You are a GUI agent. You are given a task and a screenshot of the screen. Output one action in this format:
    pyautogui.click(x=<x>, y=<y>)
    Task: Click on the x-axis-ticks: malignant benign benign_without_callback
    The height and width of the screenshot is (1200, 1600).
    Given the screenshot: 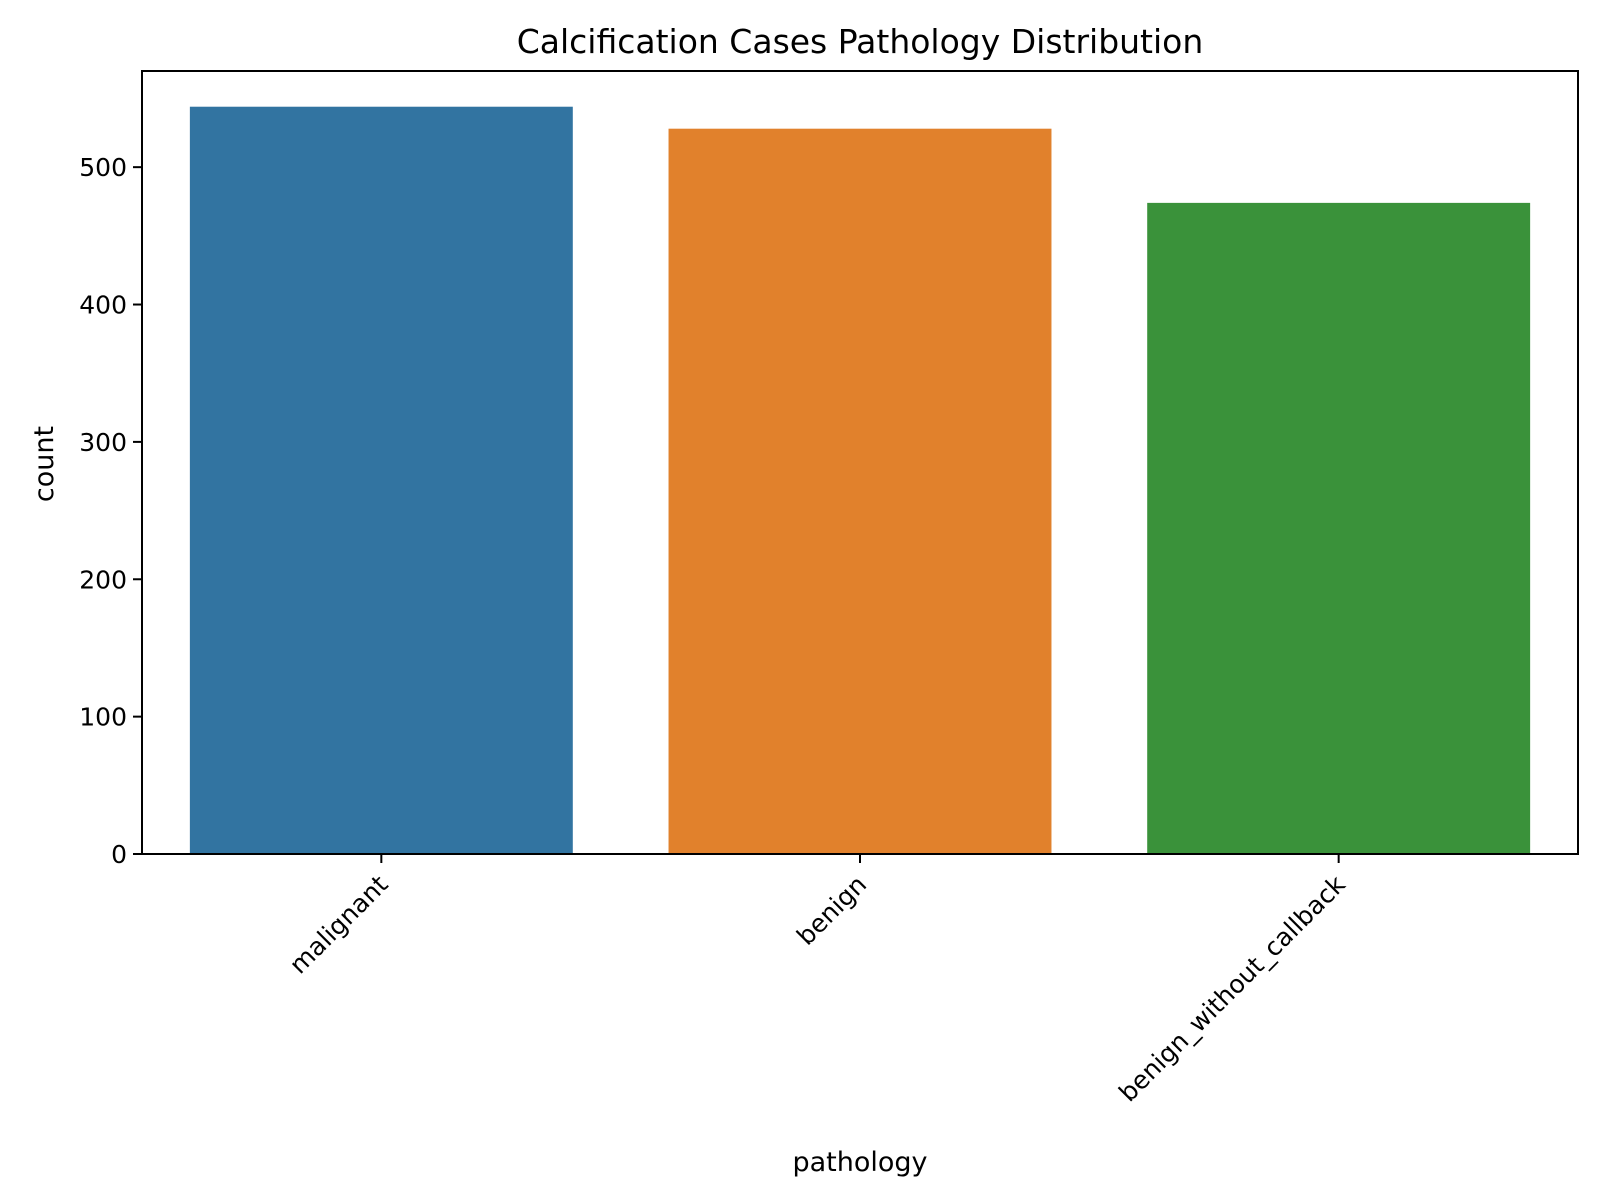 What is the action you would take?
    pyautogui.click(x=817, y=980)
    